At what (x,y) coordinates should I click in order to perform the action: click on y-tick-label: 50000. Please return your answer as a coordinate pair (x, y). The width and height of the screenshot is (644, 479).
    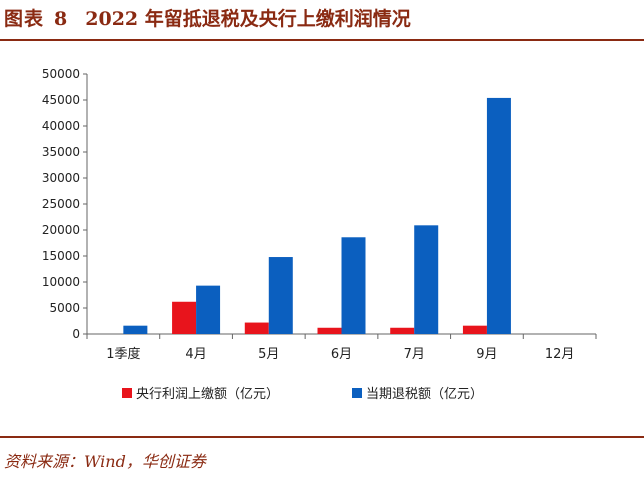
    Looking at the image, I should click on (61, 74).